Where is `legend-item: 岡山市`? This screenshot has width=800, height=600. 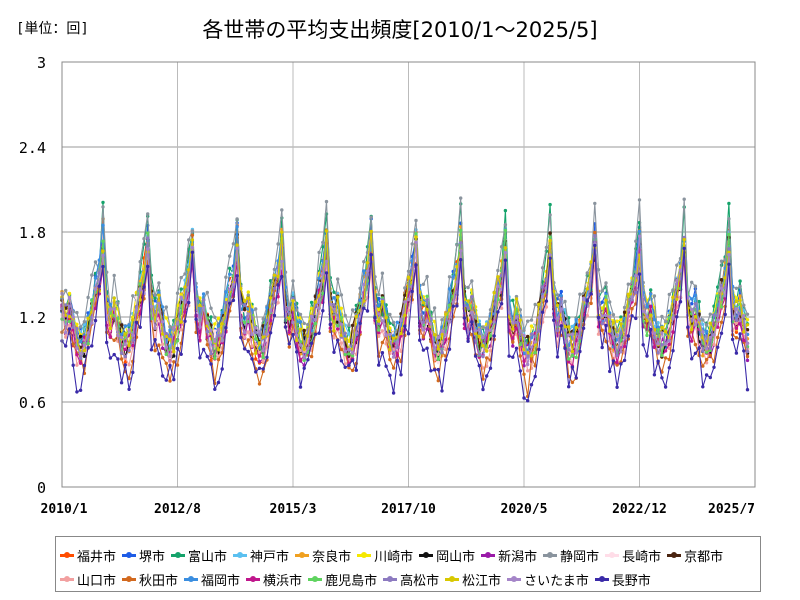 legend-item: 岡山市 is located at coordinates (447, 555).